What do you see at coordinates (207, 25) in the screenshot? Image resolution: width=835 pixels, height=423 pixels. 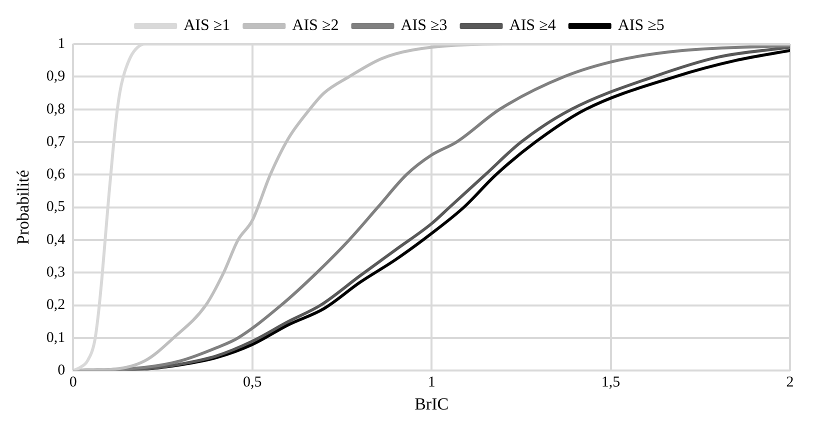 I see `legend-label: AIS ≥1` at bounding box center [207, 25].